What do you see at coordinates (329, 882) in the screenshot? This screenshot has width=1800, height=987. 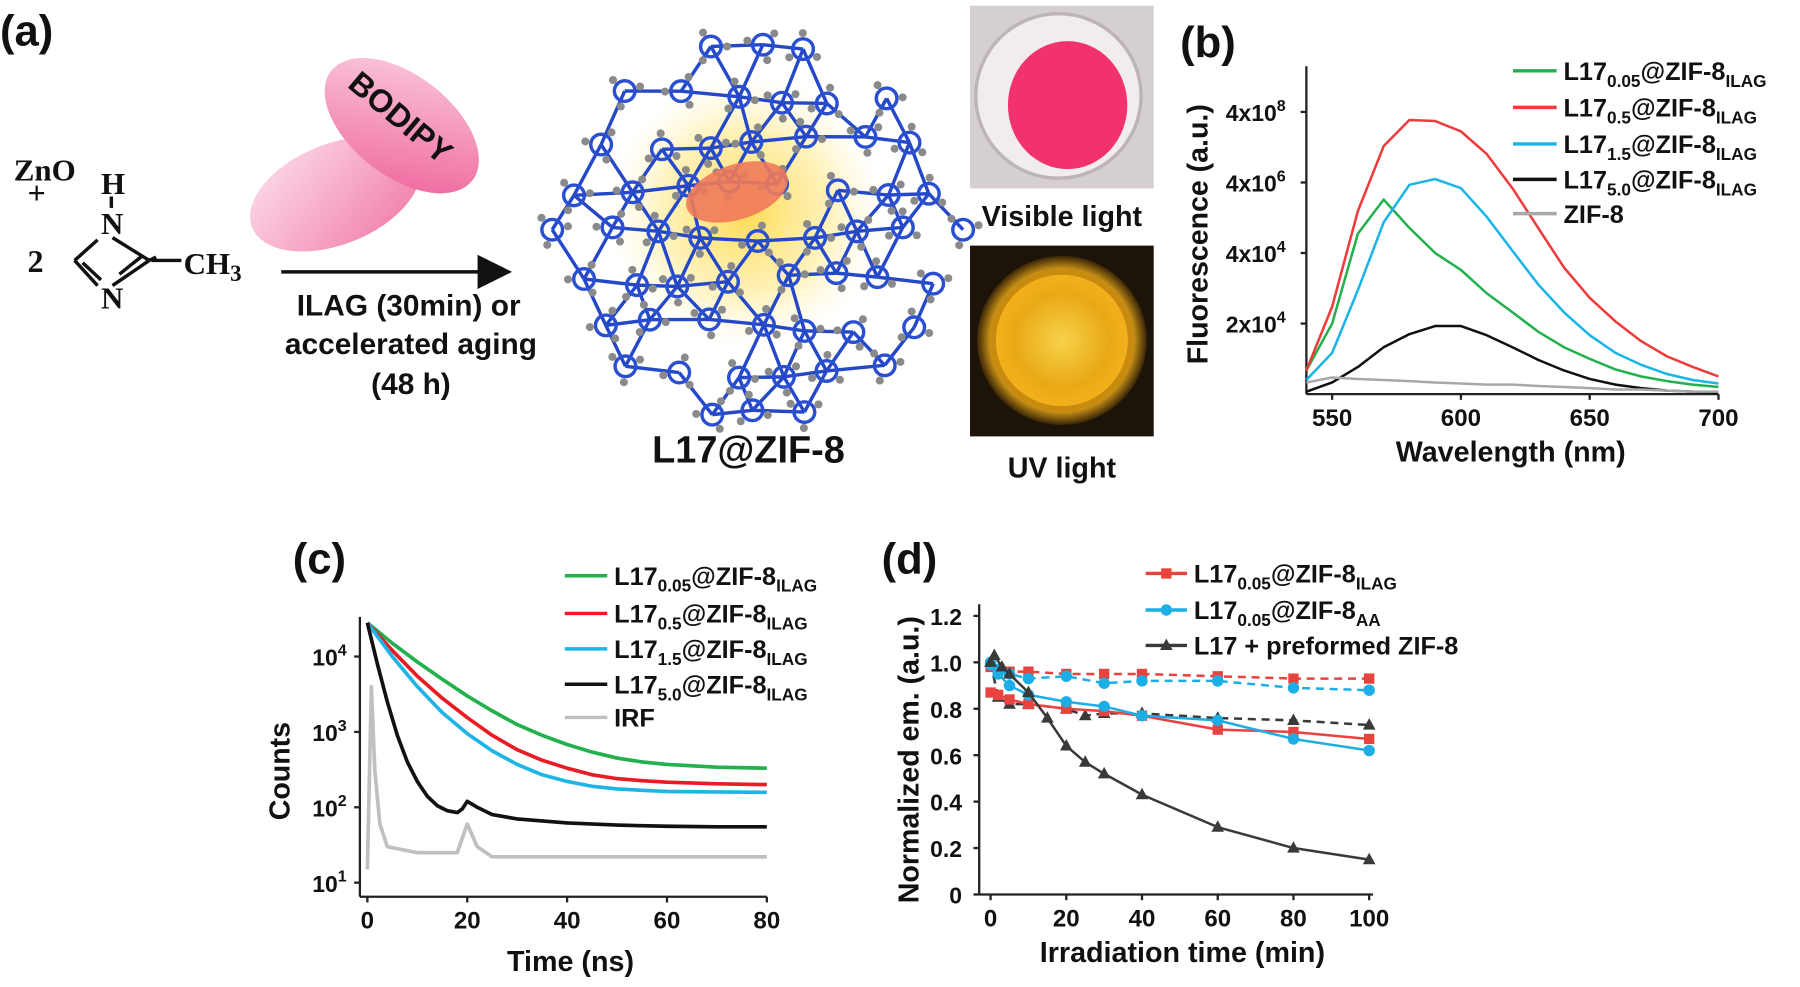 I see `y-tick-label: 101` at bounding box center [329, 882].